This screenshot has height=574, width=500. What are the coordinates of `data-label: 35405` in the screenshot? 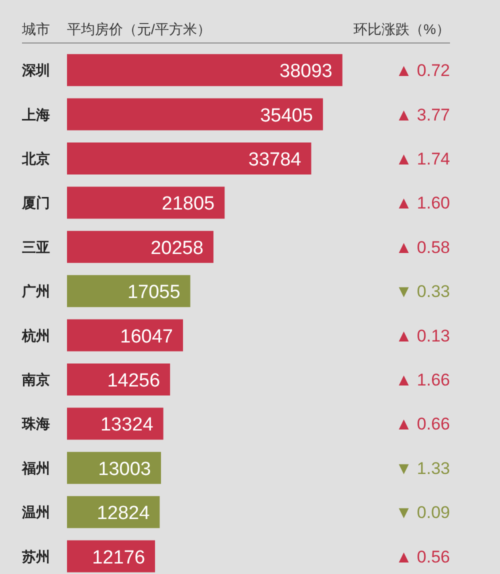 It's located at (286, 115).